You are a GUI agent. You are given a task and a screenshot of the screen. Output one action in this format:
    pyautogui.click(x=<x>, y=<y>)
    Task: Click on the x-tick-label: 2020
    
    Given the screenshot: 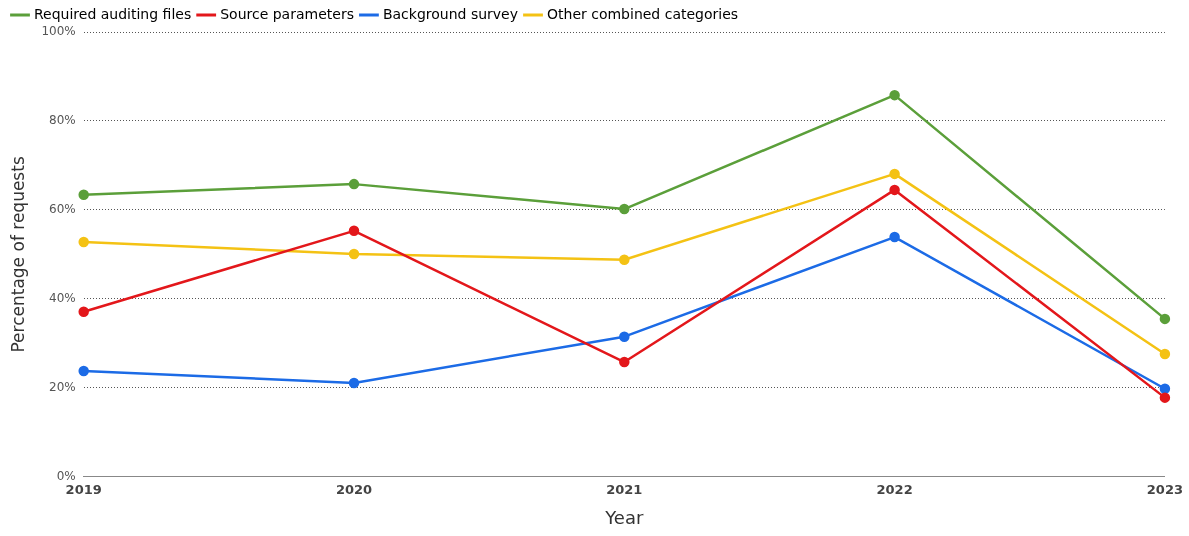 What is the action you would take?
    pyautogui.click(x=354, y=489)
    